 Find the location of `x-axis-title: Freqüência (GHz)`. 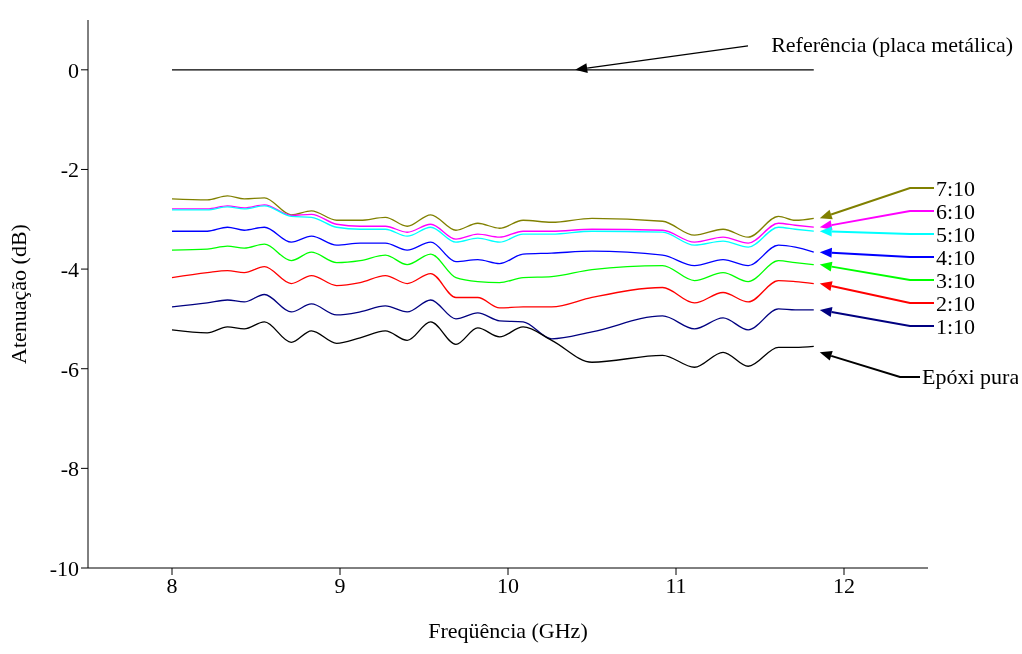

x-axis-title: Freqüência (GHz) is located at coordinates (508, 630).